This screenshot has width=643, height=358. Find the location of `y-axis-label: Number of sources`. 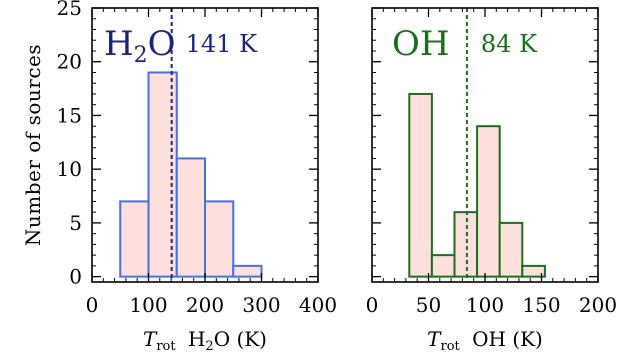

y-axis-label: Number of sources is located at coordinates (33, 145).